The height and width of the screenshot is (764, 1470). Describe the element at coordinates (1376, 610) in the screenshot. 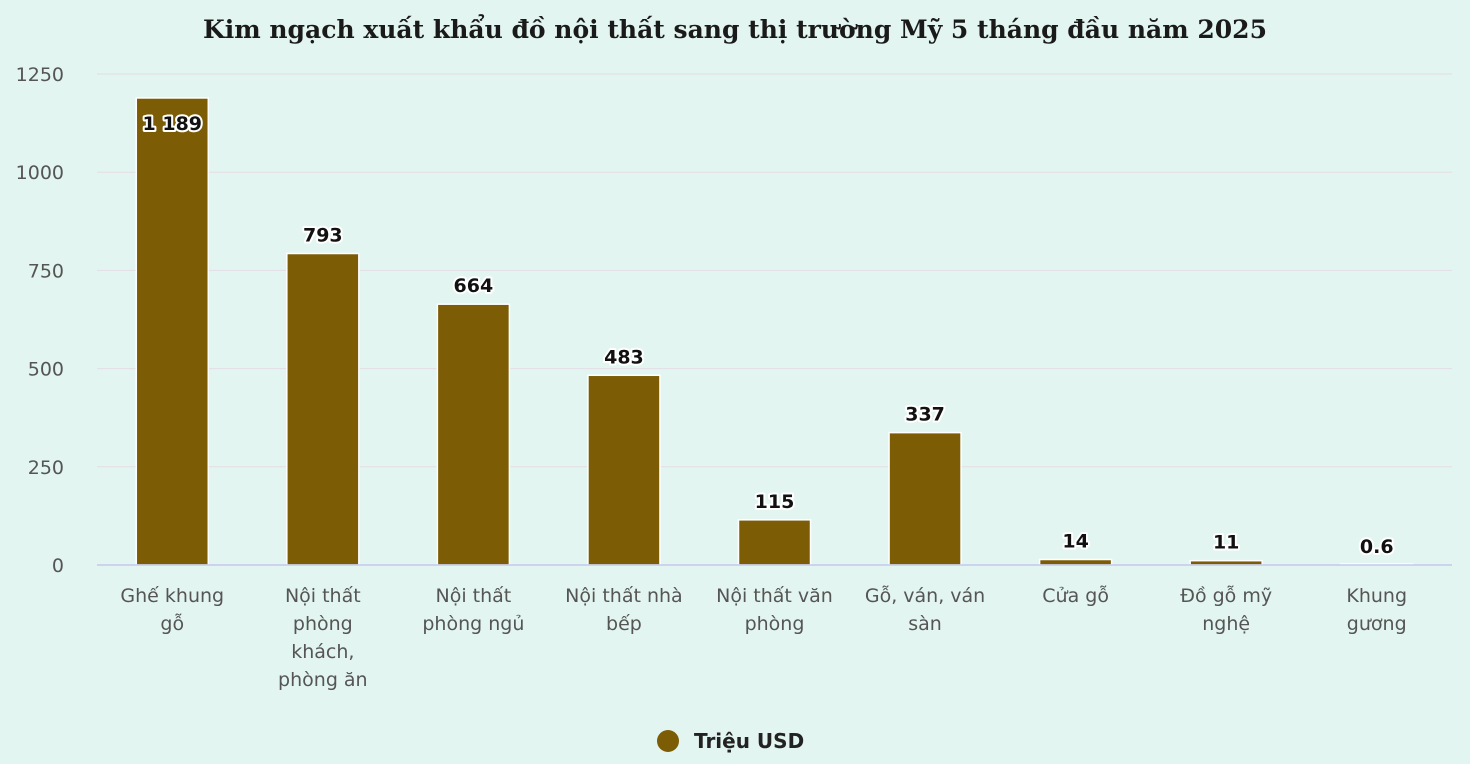

I see `x-category-label: Khung gương` at that location.